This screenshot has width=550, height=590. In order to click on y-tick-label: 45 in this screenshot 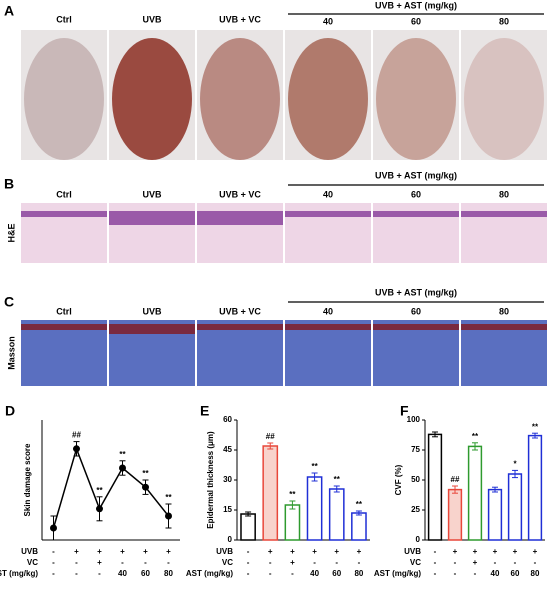, I will do `click(227, 449)`.